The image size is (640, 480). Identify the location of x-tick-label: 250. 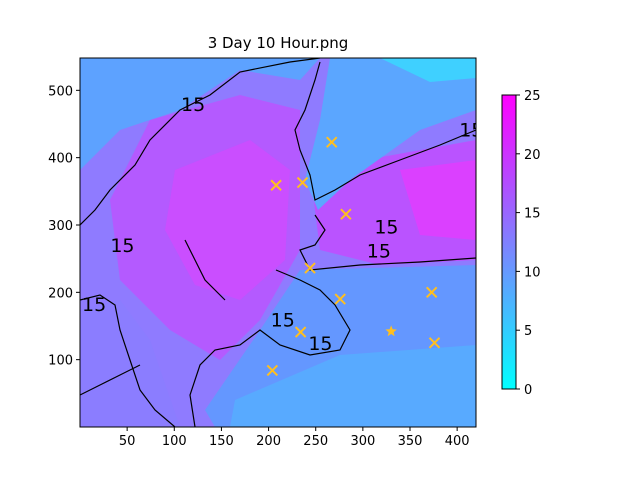
(315, 441).